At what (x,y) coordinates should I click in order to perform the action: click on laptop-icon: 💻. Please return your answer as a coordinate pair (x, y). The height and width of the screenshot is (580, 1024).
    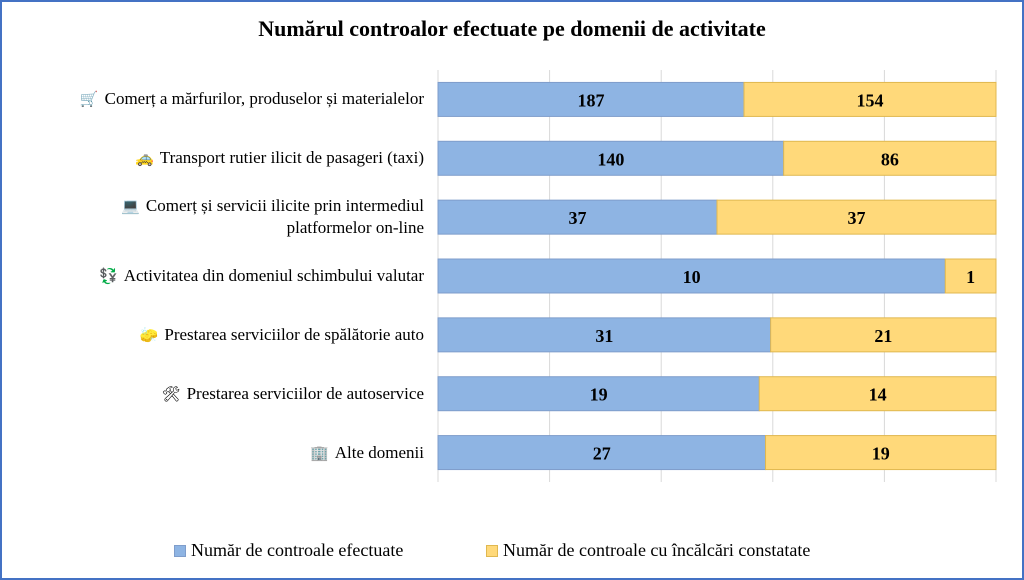
    Looking at the image, I should click on (130, 206).